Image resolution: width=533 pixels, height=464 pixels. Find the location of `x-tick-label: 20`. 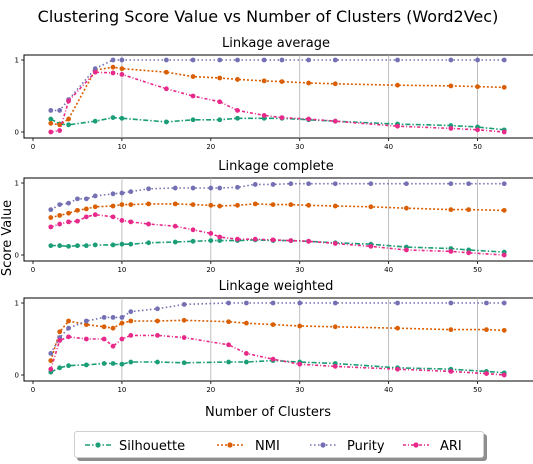

x-tick-label: 20 is located at coordinates (210, 390).